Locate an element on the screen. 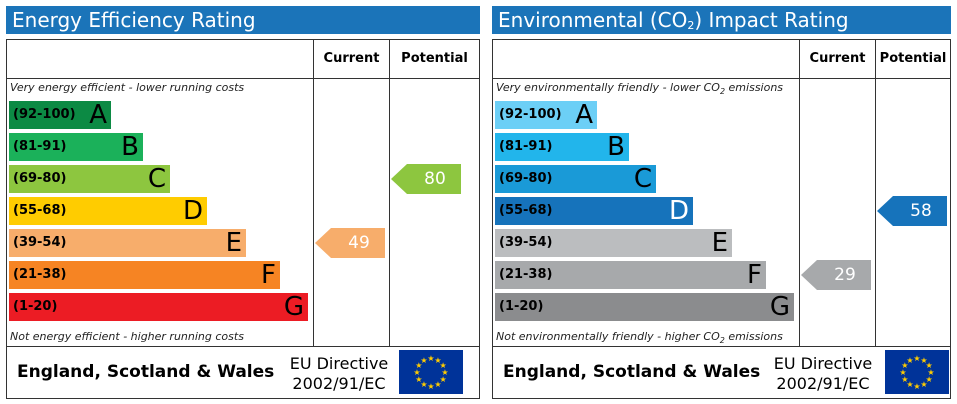 This screenshot has height=404, width=957. title-suffix: ) Impact Rating is located at coordinates (771, 20).